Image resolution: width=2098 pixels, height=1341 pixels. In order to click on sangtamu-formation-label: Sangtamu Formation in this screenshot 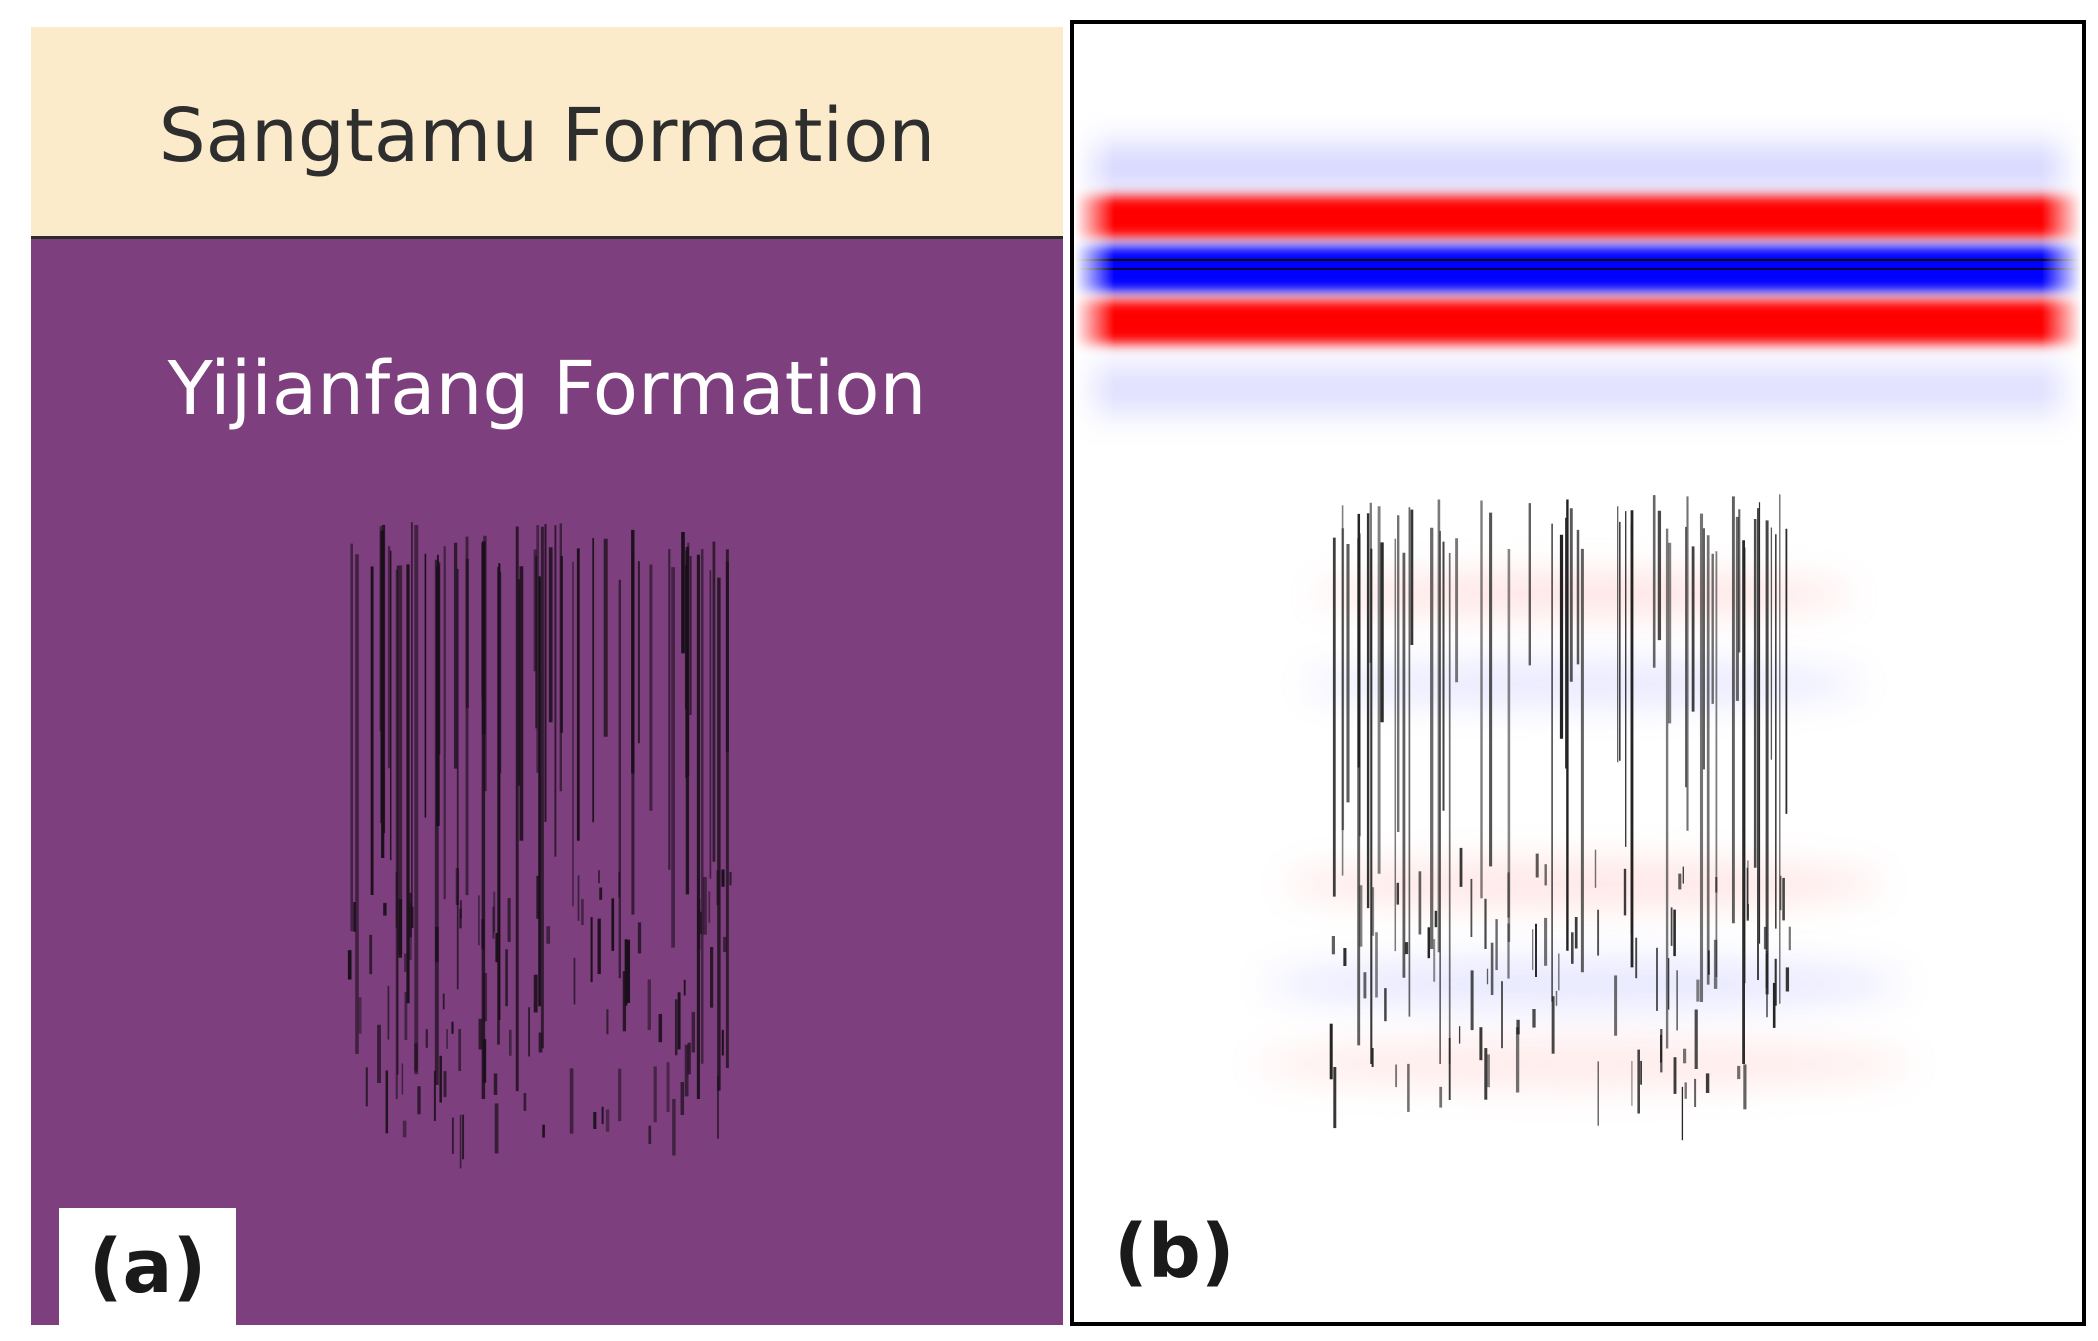, I will do `click(547, 136)`.